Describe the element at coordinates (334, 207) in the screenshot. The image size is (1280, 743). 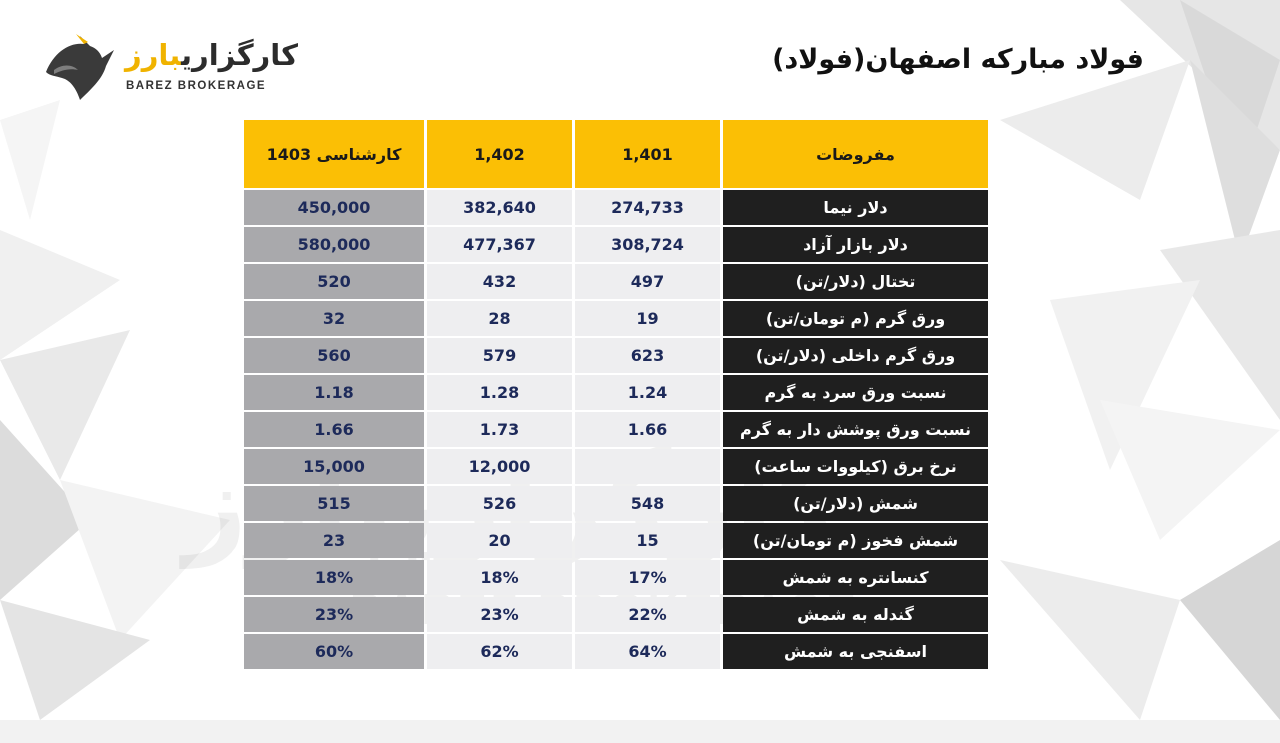
I see `row-value-3: 450,000` at that location.